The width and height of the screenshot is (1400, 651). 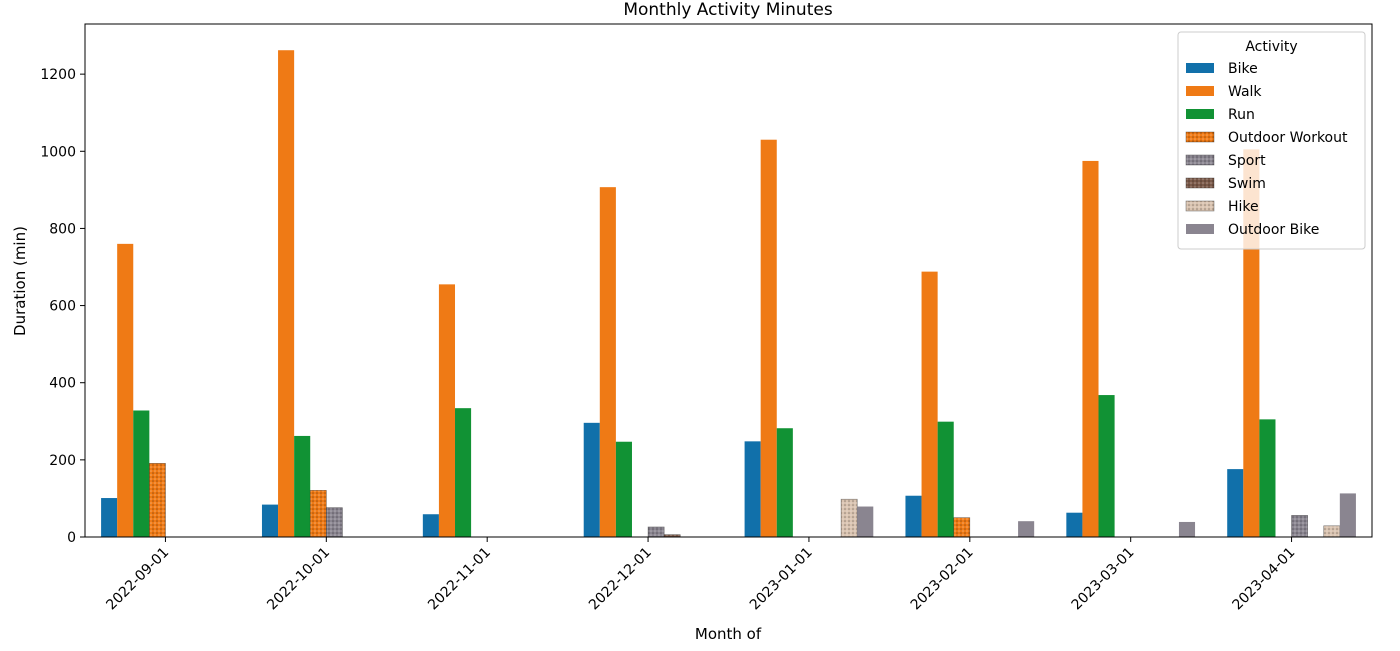 What do you see at coordinates (728, 10) in the screenshot?
I see `chart-title: Monthly Activity Minutes` at bounding box center [728, 10].